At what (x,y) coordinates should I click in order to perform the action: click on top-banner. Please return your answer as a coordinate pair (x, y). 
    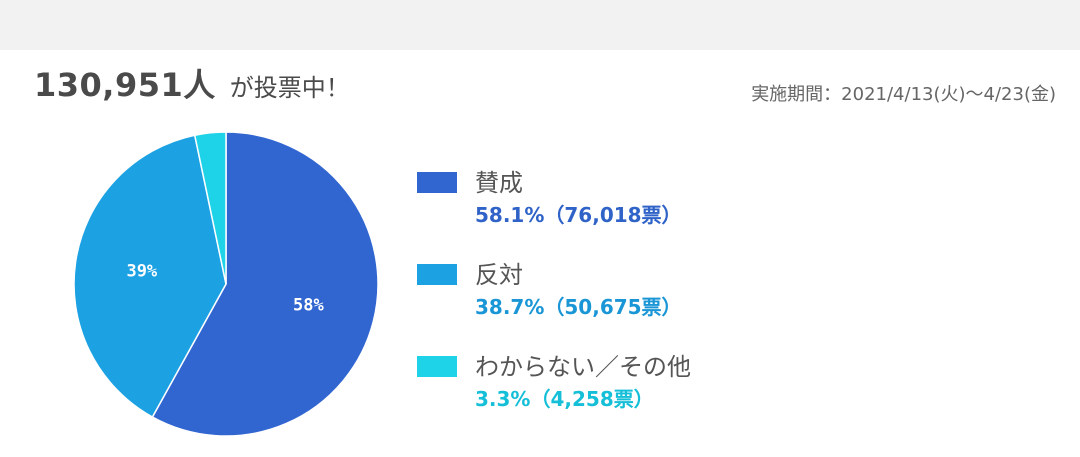
    Looking at the image, I should click on (540, 25).